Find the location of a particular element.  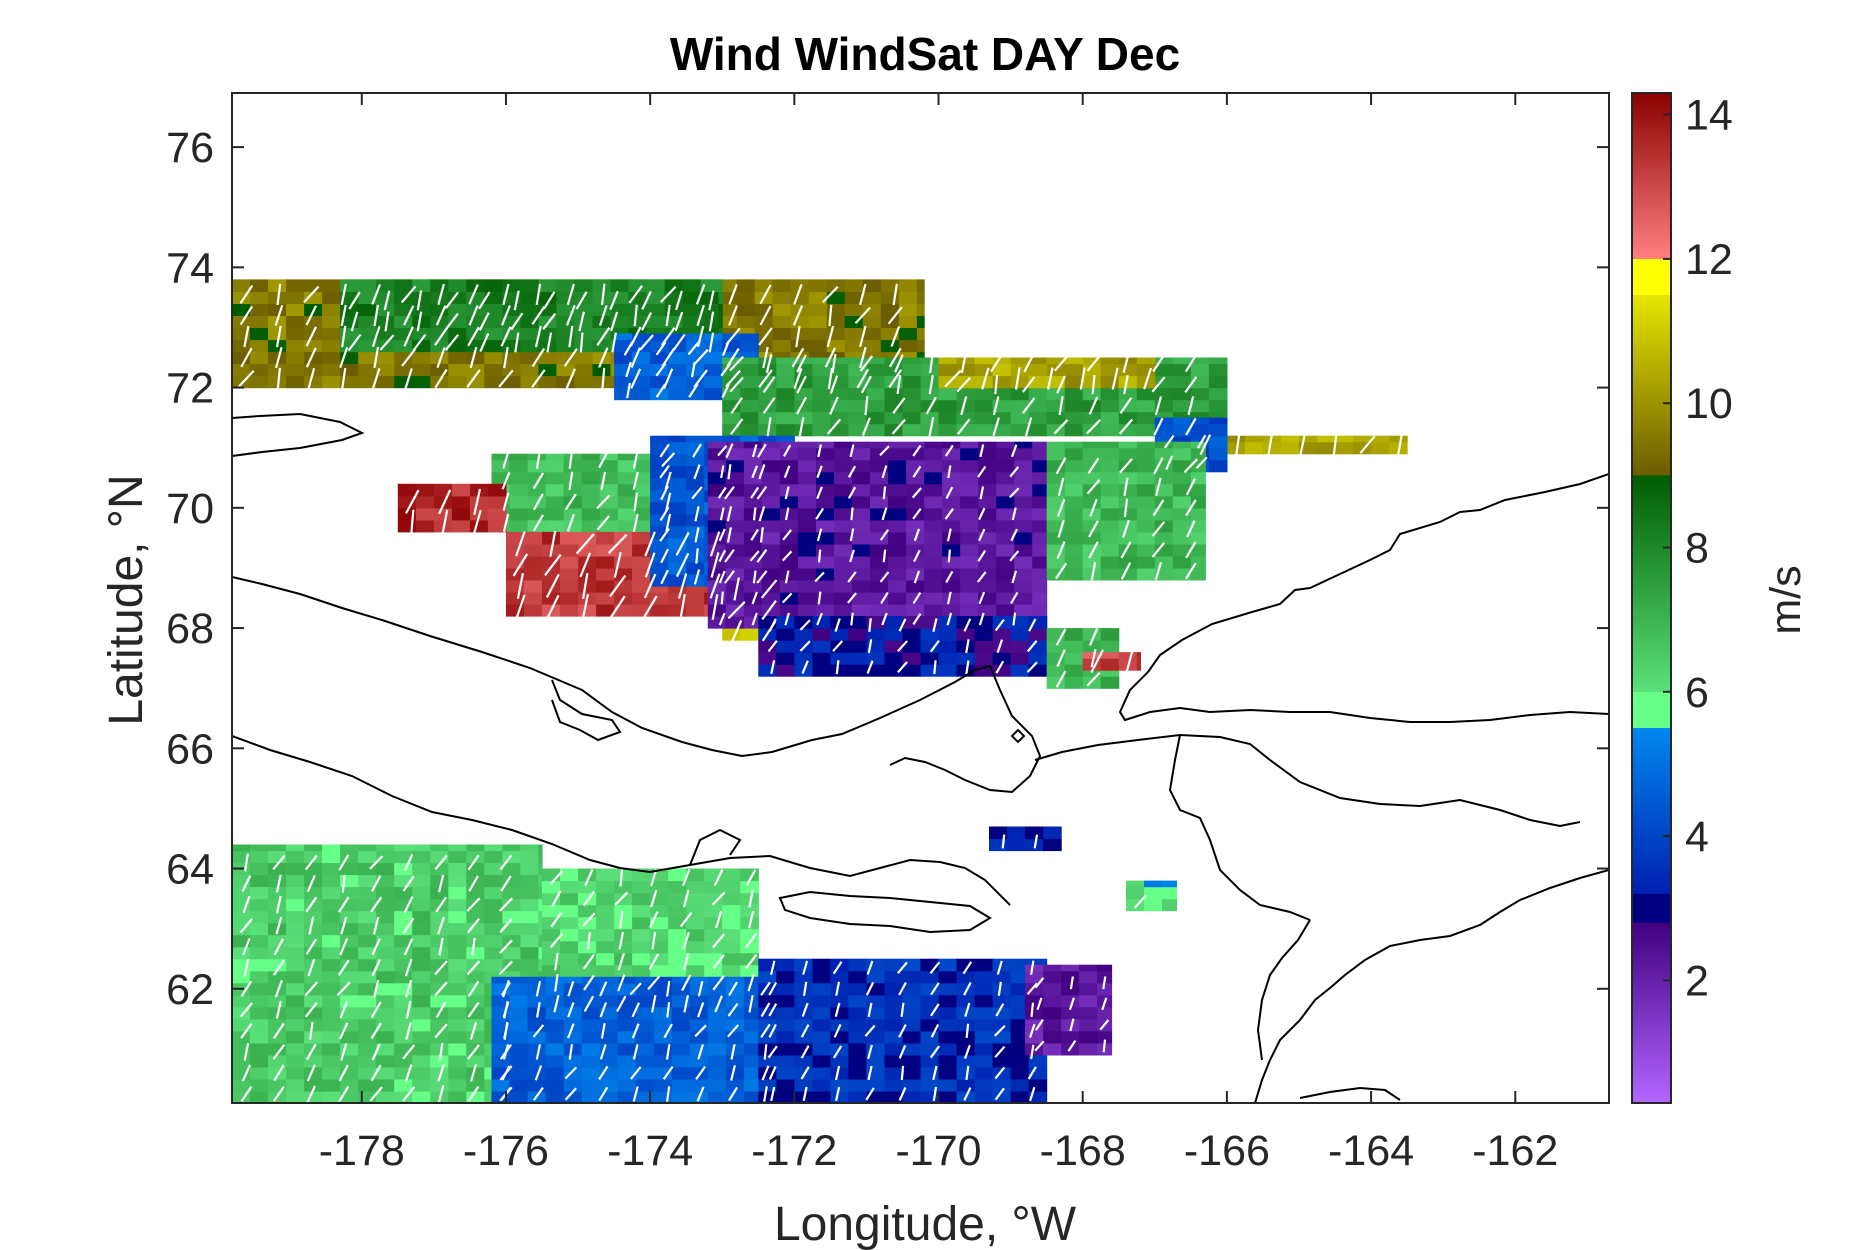

coastline-nunivak-island is located at coordinates (1350, 1093).